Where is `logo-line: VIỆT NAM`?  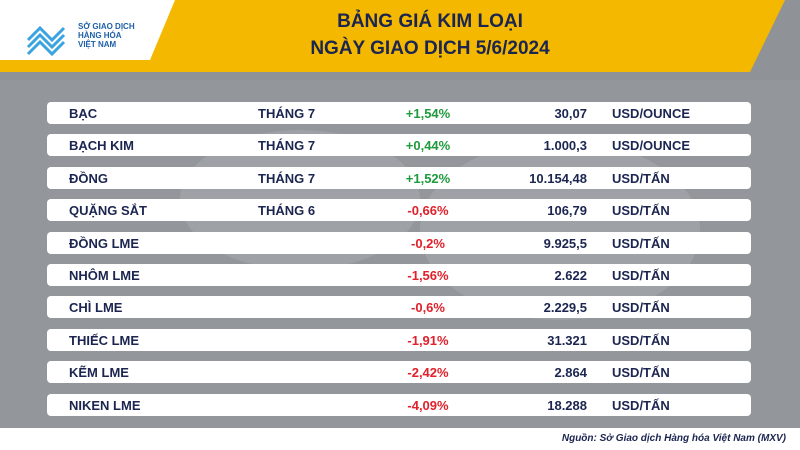
logo-line: VIỆT NAM is located at coordinates (97, 44).